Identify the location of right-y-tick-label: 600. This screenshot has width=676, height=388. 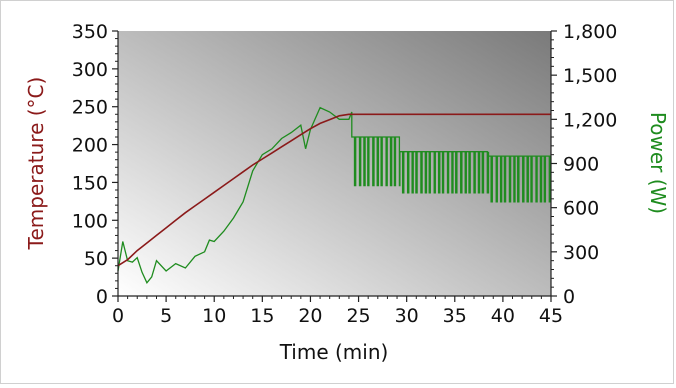
(581, 209).